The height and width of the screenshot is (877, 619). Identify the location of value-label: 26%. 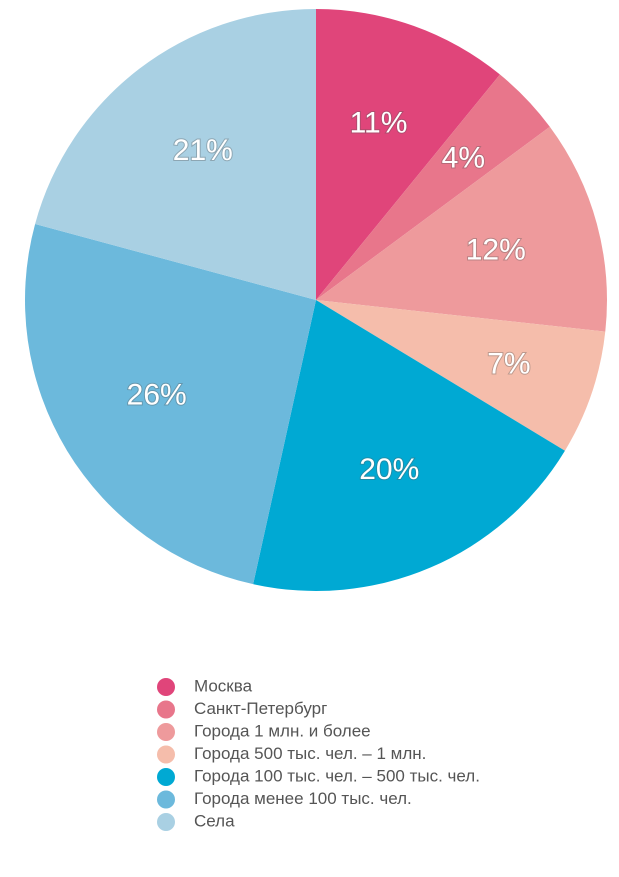
(157, 394).